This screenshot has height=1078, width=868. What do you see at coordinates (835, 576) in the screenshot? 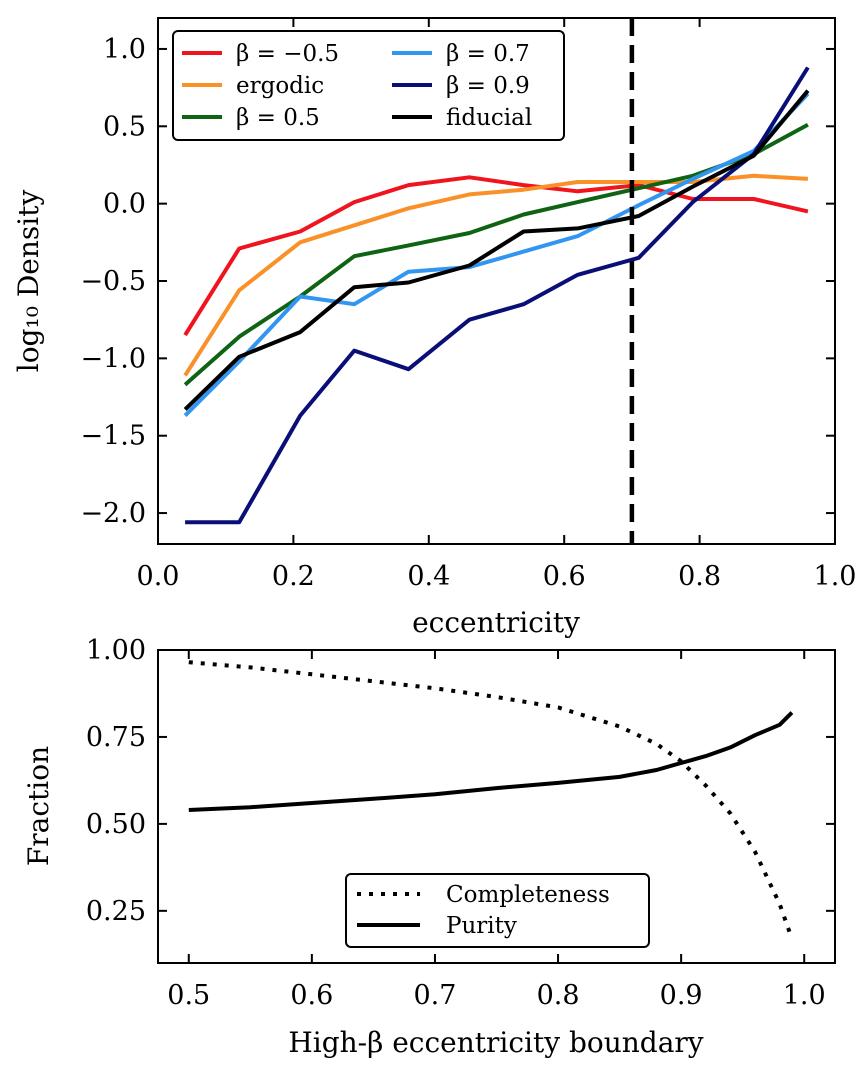
I see `density-xtick-label: 1.0` at bounding box center [835, 576].